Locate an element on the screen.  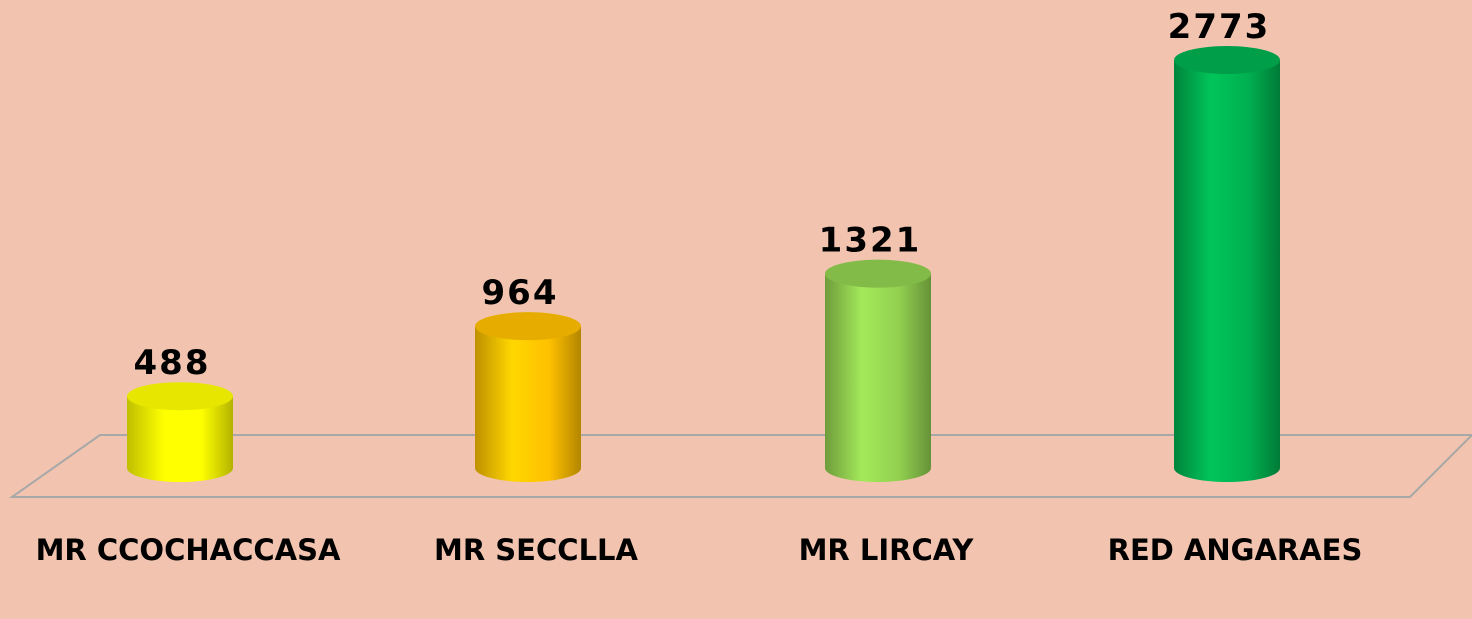
value-label: 964 is located at coordinates (520, 293).